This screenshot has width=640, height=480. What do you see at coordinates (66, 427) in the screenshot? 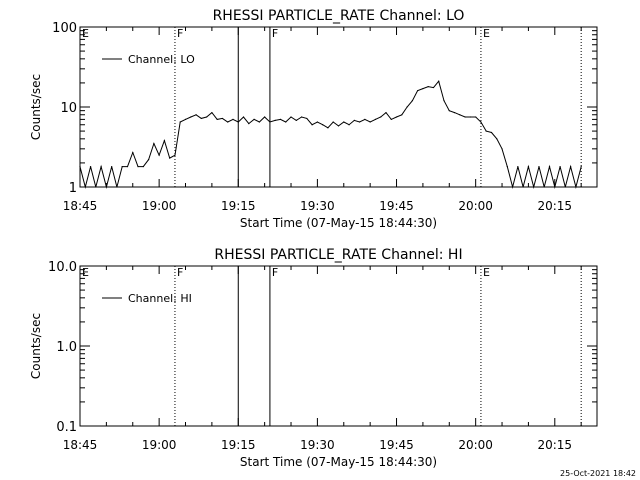
I see `y-tick-label: 0.1` at bounding box center [66, 427].